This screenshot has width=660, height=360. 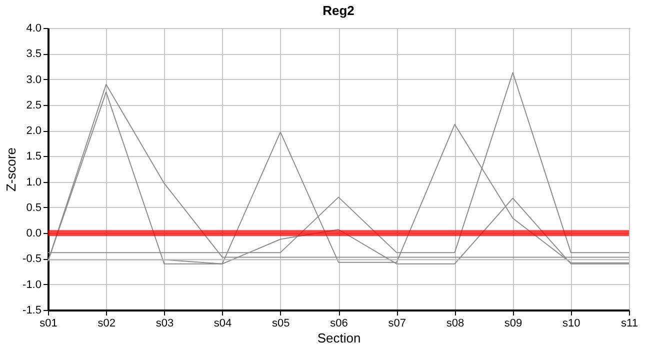 I want to click on y-tick-label: 2.0, so click(x=34, y=131).